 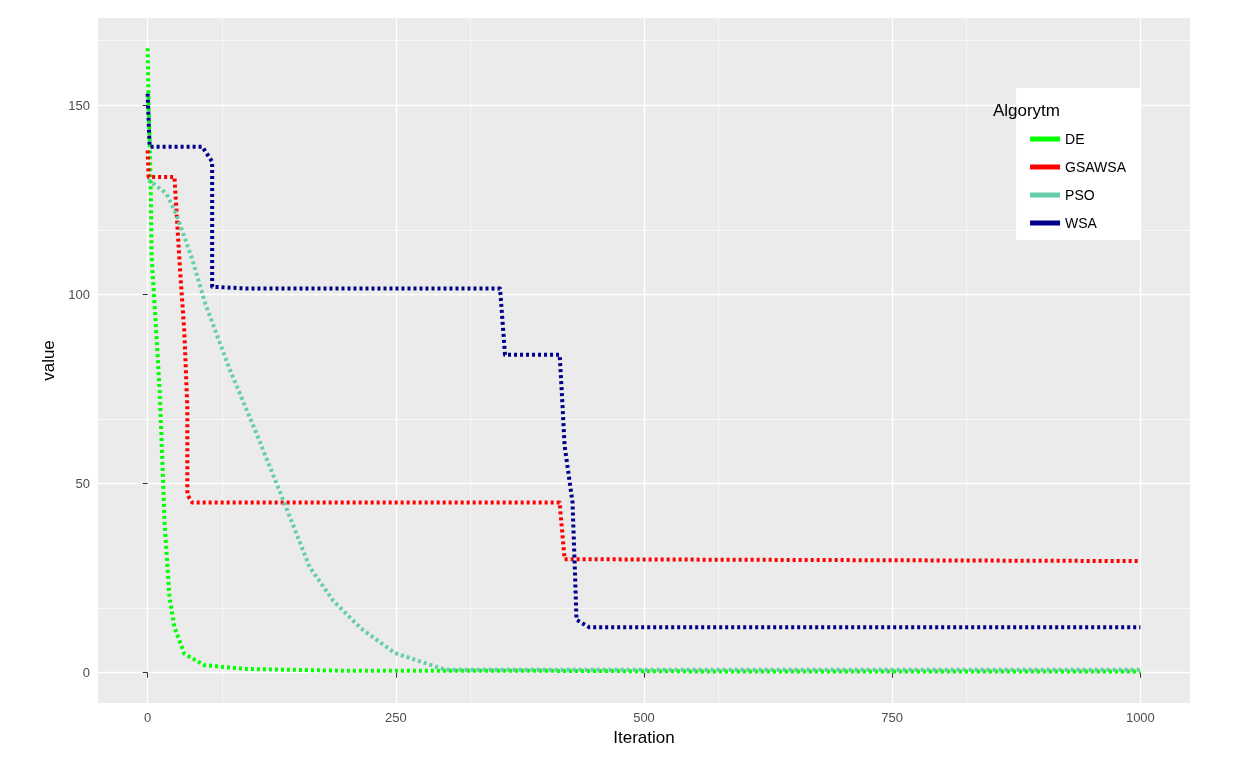 What do you see at coordinates (395, 717) in the screenshot?
I see `x-tick-label: 250` at bounding box center [395, 717].